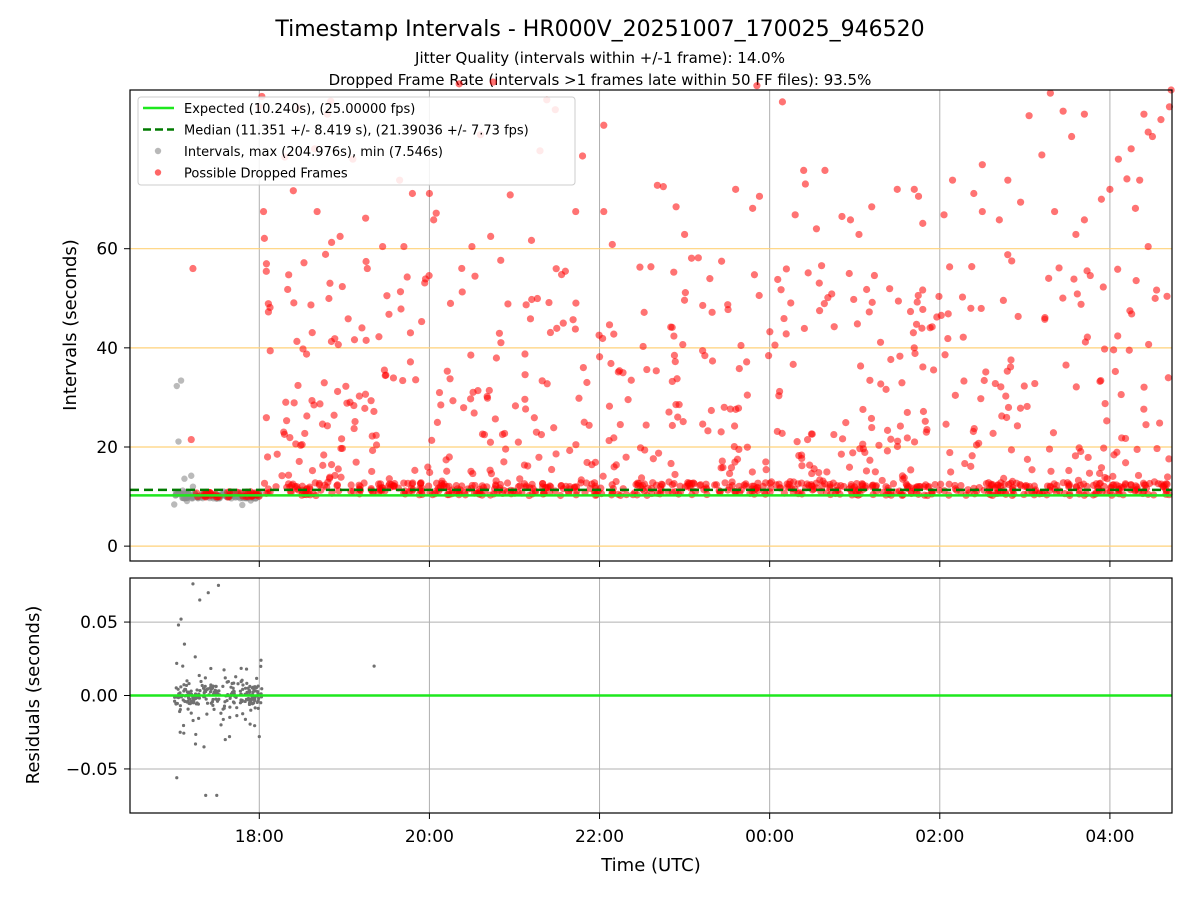 The width and height of the screenshot is (1200, 904). What do you see at coordinates (107, 448) in the screenshot?
I see `top-y-tick-label: 20` at bounding box center [107, 448].